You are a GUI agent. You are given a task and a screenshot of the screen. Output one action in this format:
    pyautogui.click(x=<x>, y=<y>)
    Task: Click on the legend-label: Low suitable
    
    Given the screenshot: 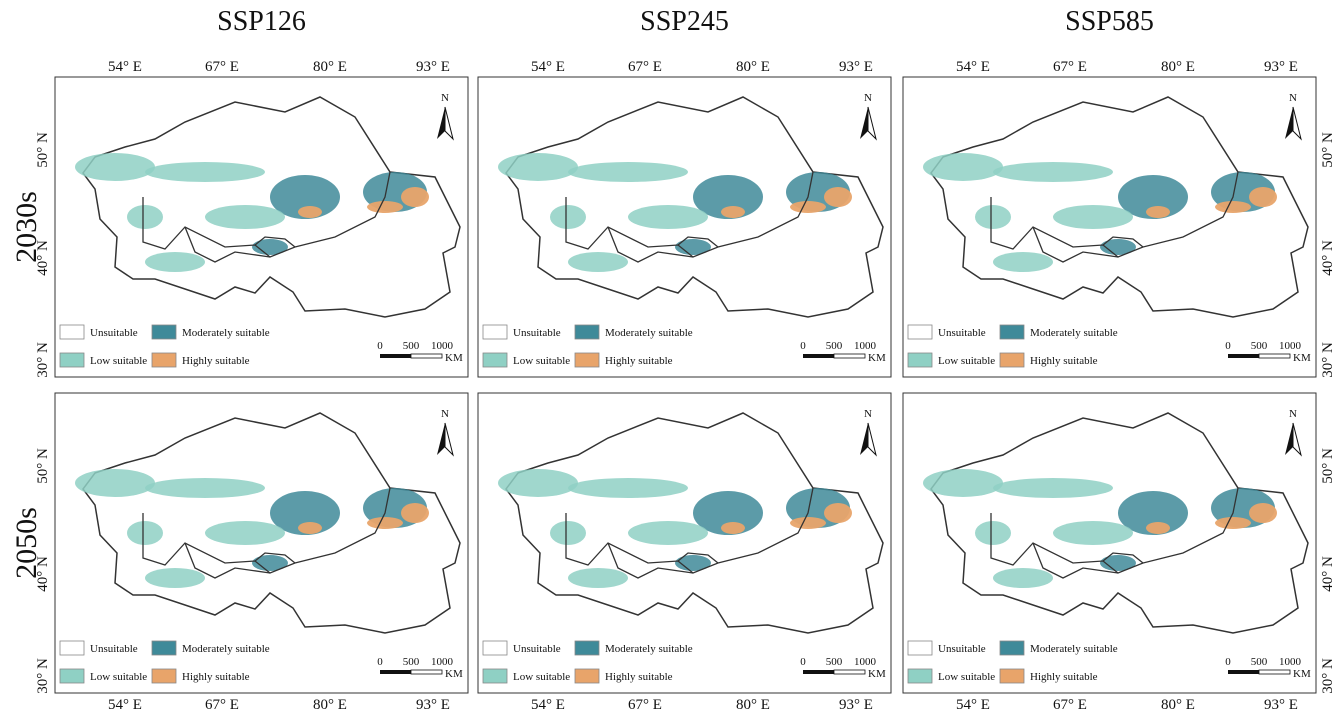 What is the action you would take?
    pyautogui.click(x=966, y=361)
    